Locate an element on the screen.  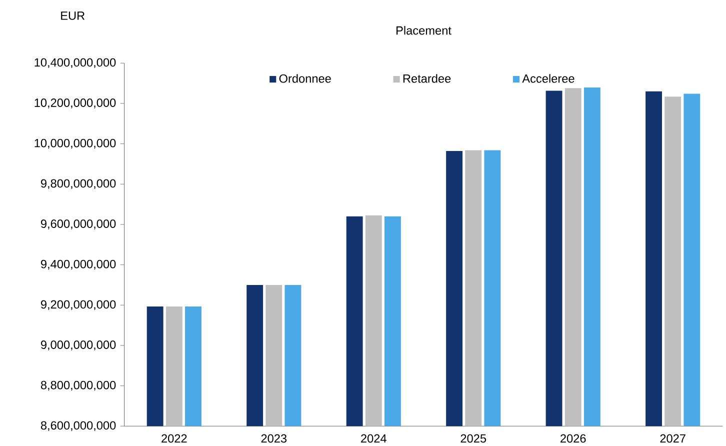
legend-label: Acceleree is located at coordinates (548, 78).